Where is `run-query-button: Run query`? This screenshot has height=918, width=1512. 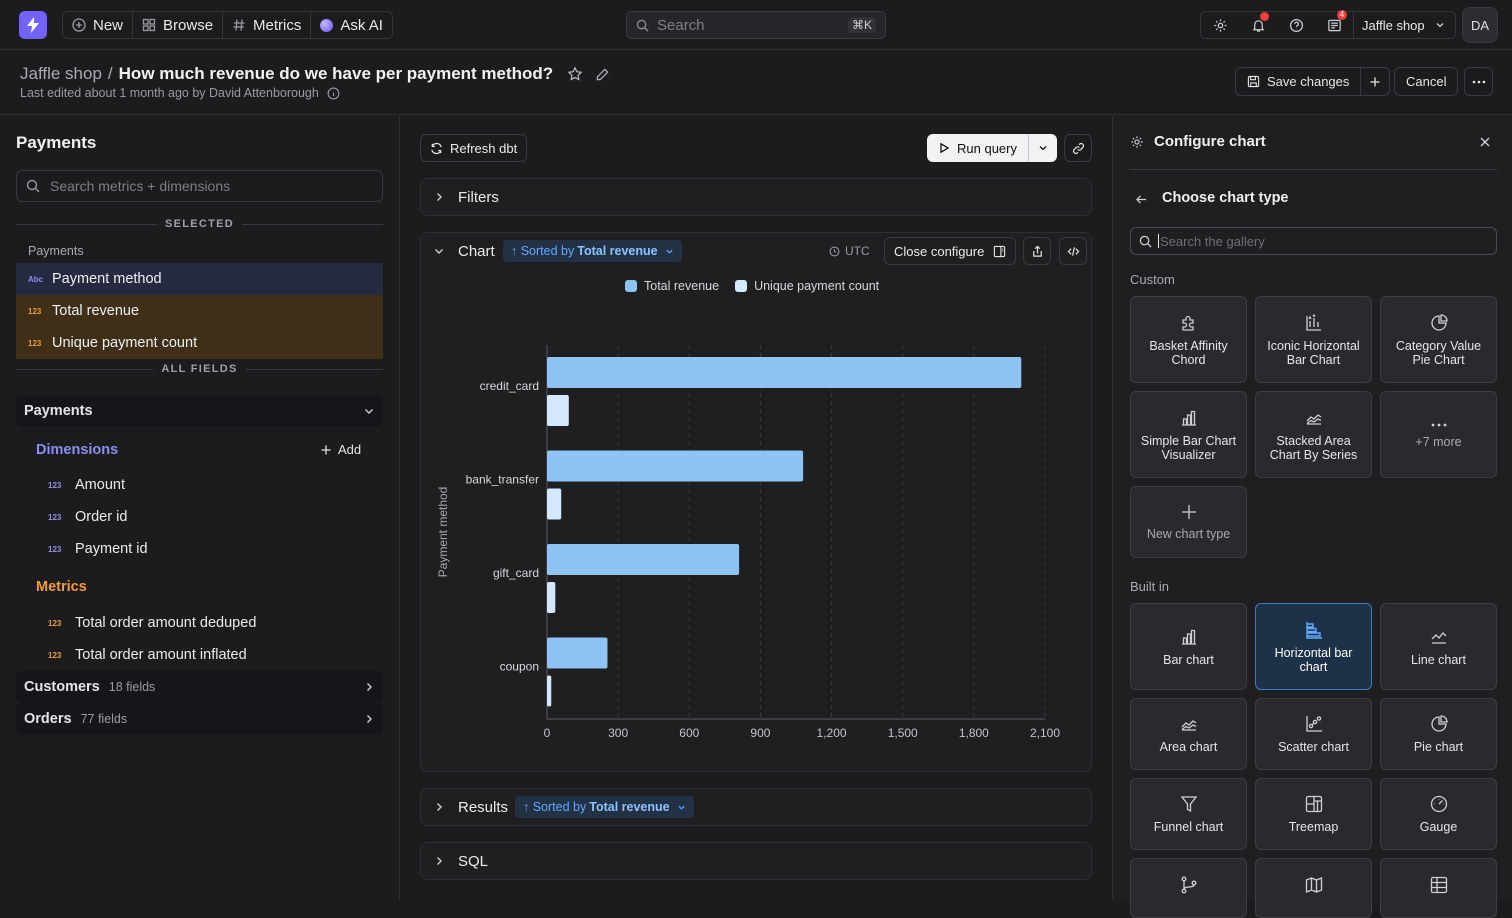
run-query-button: Run query is located at coordinates (978, 148).